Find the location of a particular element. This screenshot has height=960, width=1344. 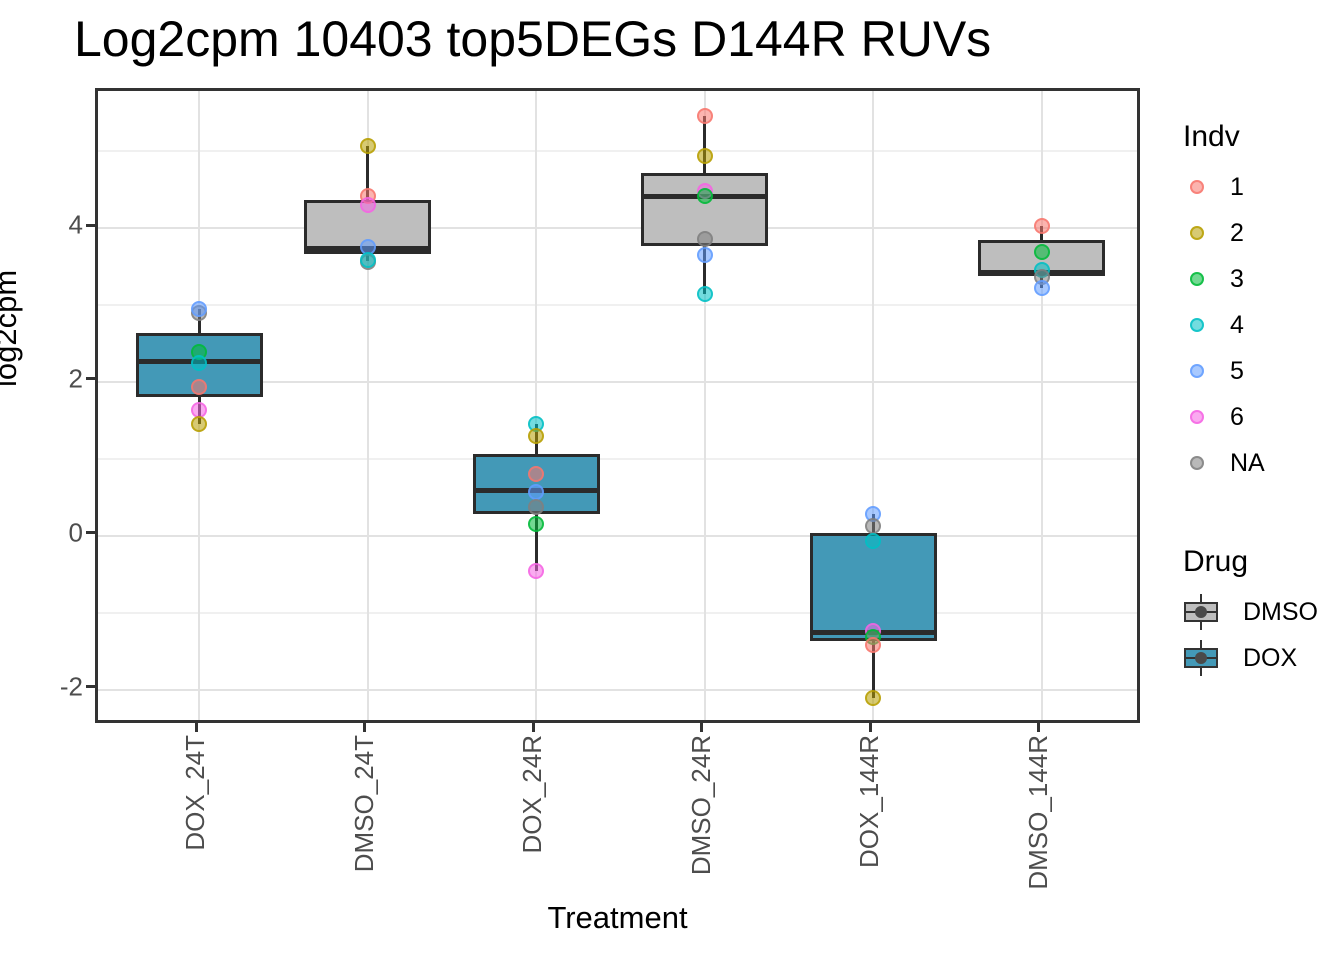

y-axis-title: log2cpm is located at coordinates (12, 328).